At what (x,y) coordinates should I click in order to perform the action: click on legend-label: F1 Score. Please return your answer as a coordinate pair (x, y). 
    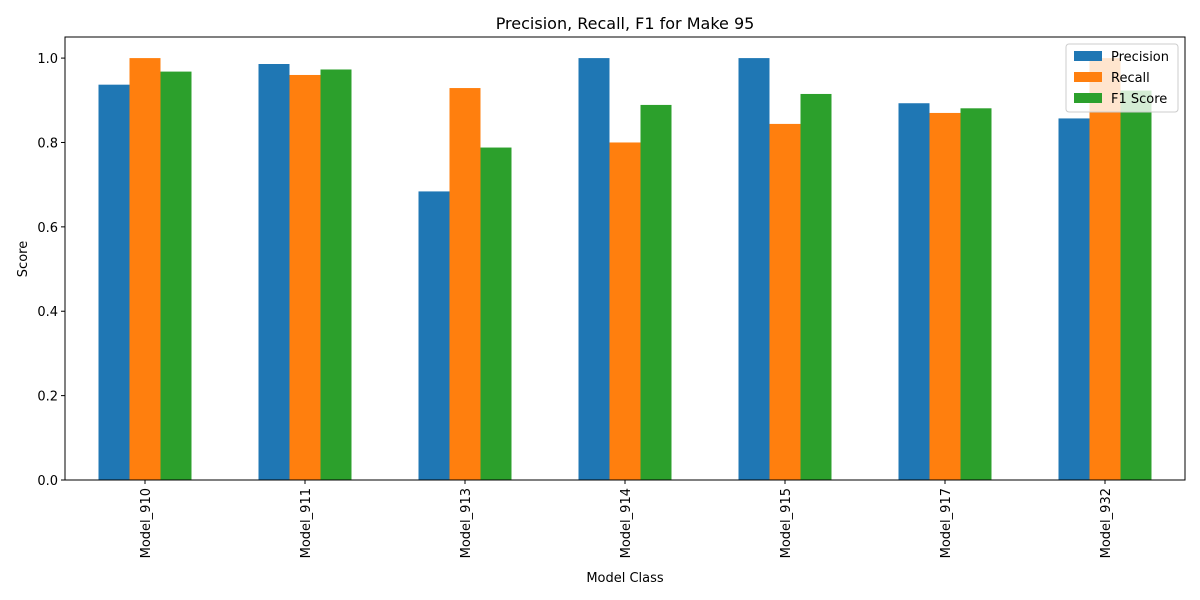
    Looking at the image, I should click on (1139, 99).